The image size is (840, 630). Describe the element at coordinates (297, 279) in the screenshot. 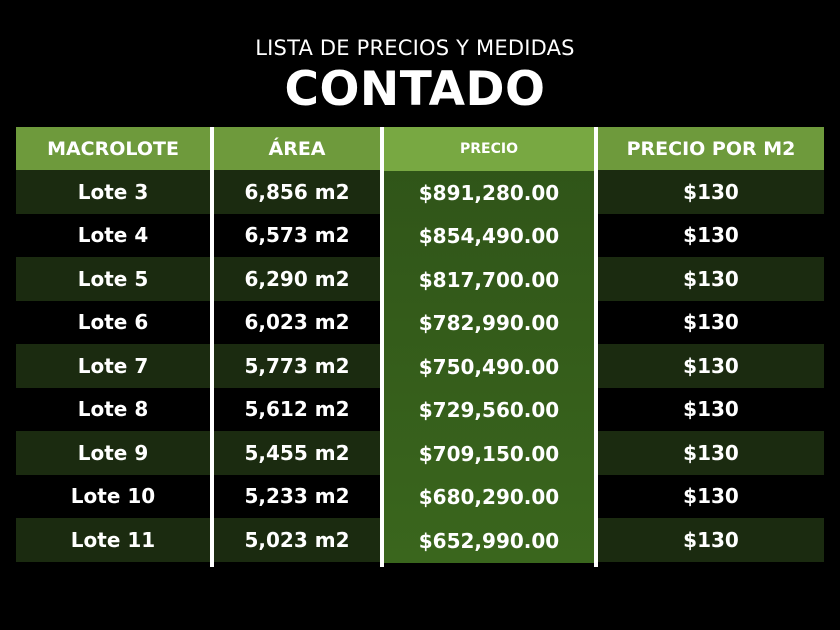

I see `cell-area: 6,290 m2` at that location.